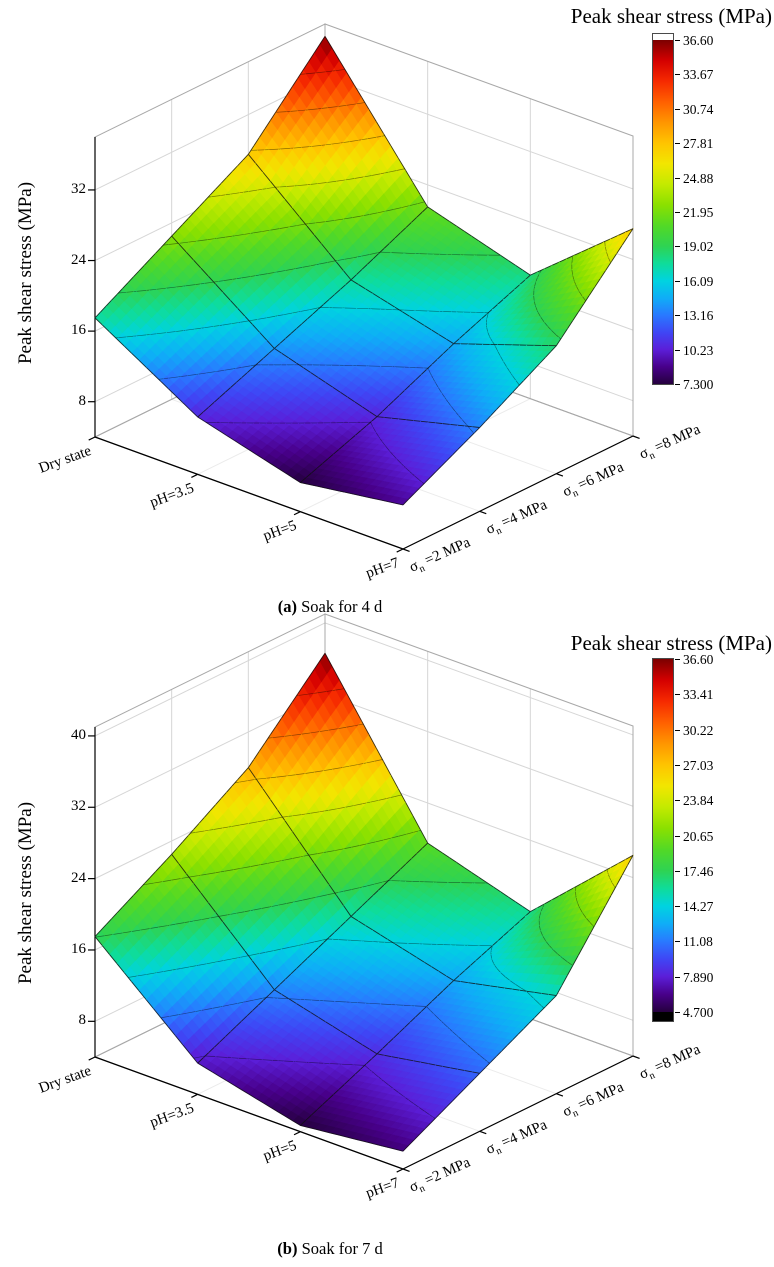 The width and height of the screenshot is (774, 1267). Describe the element at coordinates (25, 273) in the screenshot. I see `z-axis-title-a: Peak shear stress (MPa)` at that location.